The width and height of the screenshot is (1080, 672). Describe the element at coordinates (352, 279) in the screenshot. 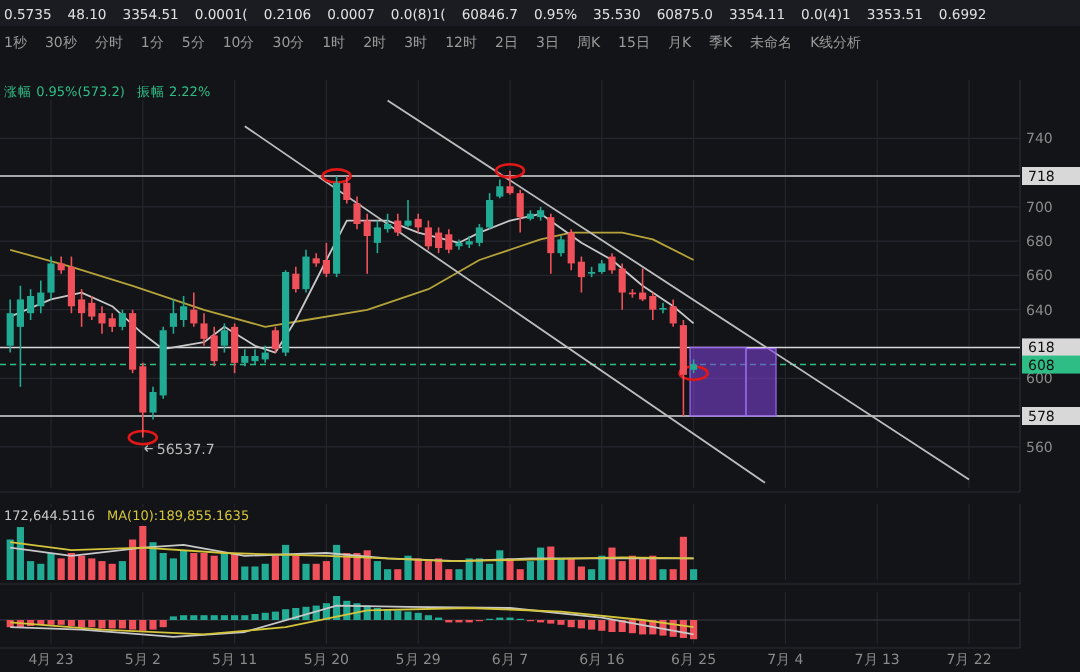

I see `line-series` at that location.